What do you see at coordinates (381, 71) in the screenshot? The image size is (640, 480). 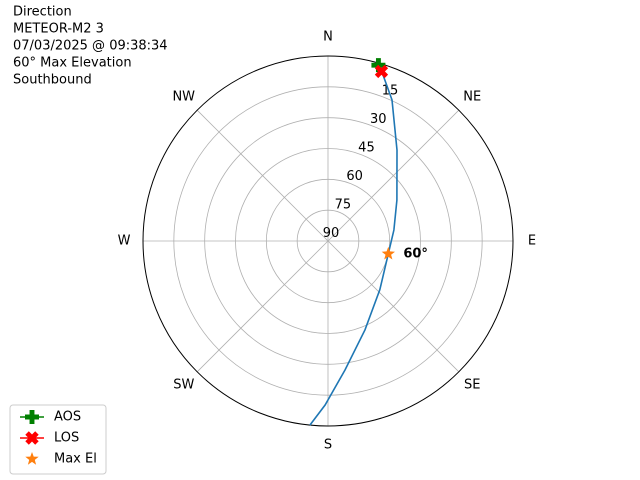 I see `marker-x` at bounding box center [381, 71].